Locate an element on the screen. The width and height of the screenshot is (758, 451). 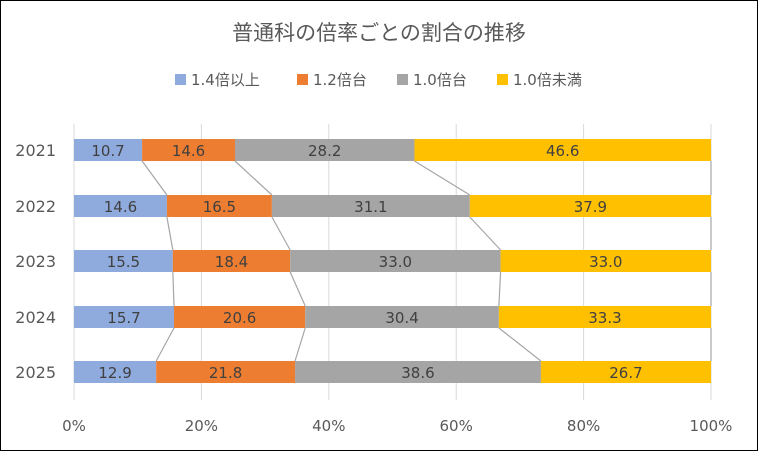
data-label-2023-series-4: 33.0 is located at coordinates (605, 262).